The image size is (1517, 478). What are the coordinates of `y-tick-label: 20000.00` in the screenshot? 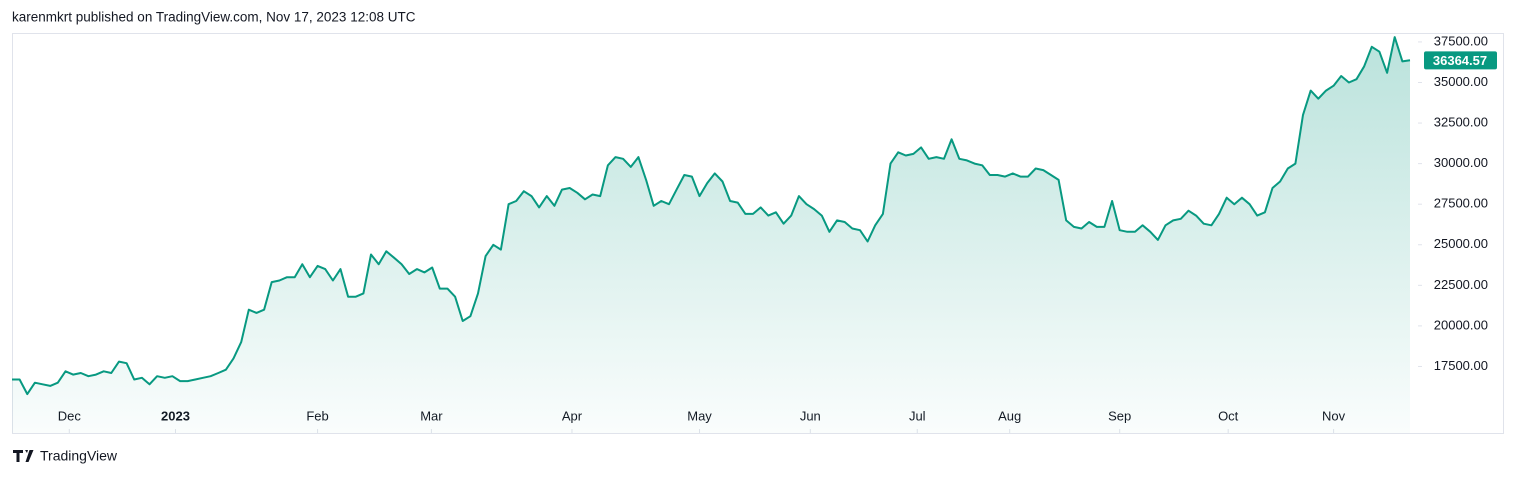 It's located at (1461, 324).